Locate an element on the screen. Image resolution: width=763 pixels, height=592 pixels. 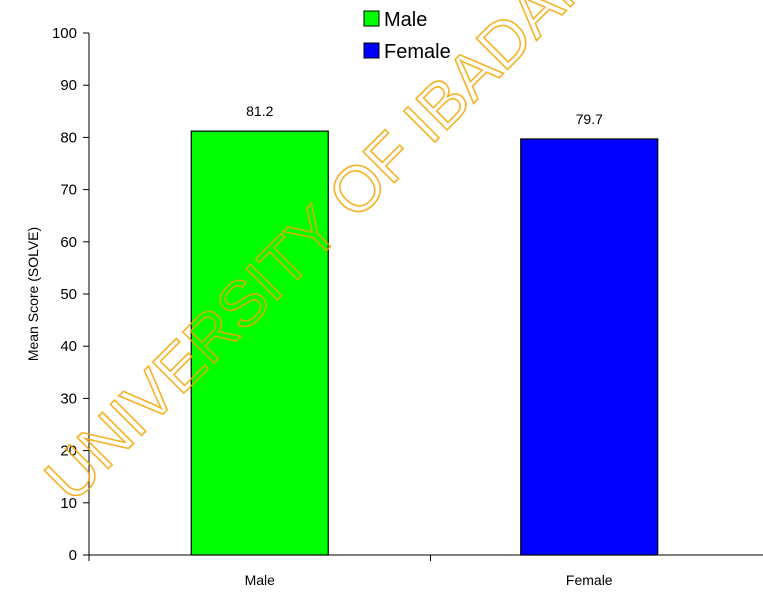
y-tick-label: 90 is located at coordinates (68, 85).